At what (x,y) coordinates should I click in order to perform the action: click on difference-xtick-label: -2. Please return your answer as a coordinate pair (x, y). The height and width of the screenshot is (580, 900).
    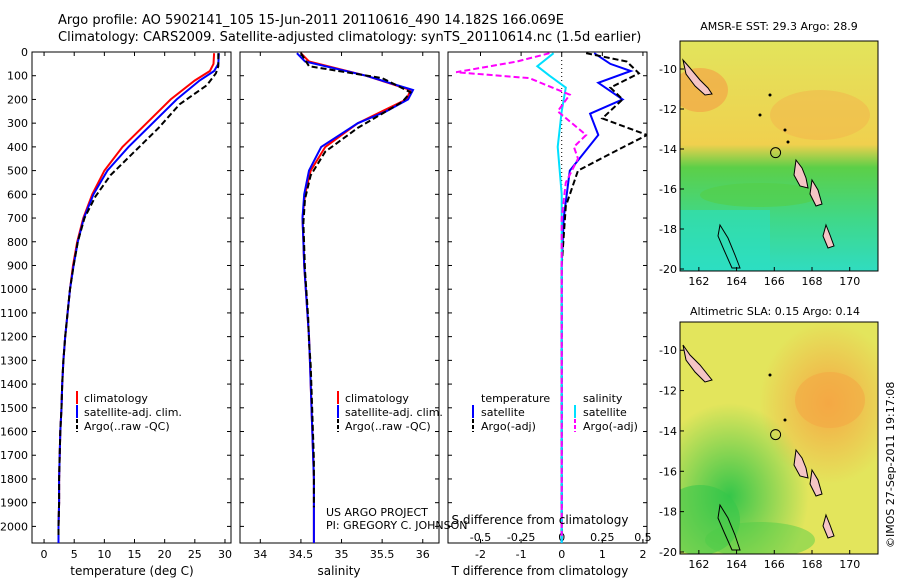
    Looking at the image, I should click on (480, 554).